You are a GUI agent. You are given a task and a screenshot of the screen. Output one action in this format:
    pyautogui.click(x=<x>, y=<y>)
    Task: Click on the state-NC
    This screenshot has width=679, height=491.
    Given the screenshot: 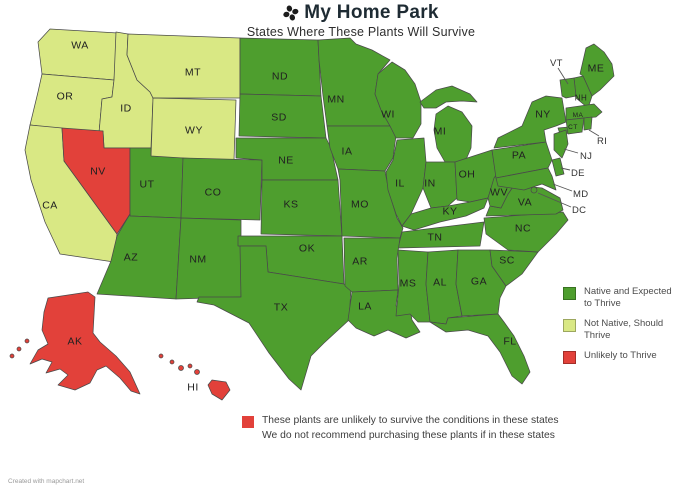 What is the action you would take?
    pyautogui.click(x=526, y=232)
    